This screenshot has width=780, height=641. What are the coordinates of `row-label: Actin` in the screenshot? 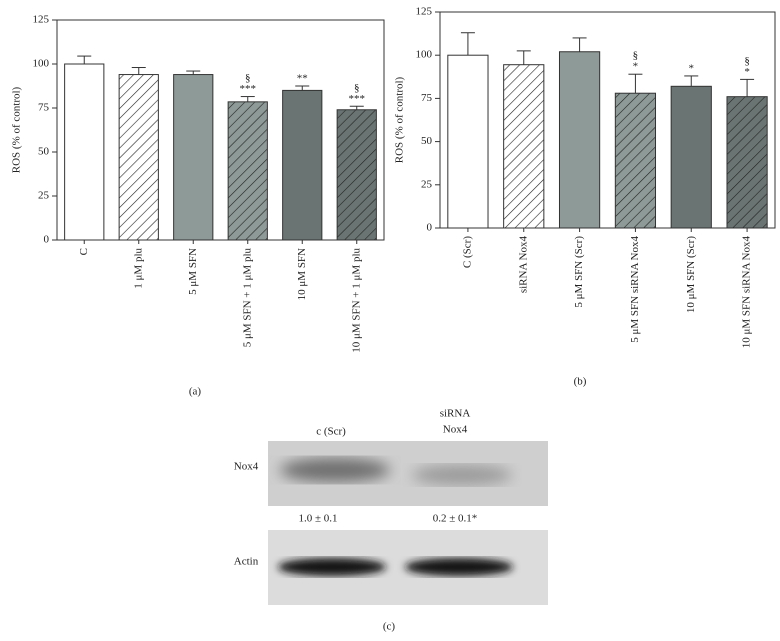 It's located at (246, 562).